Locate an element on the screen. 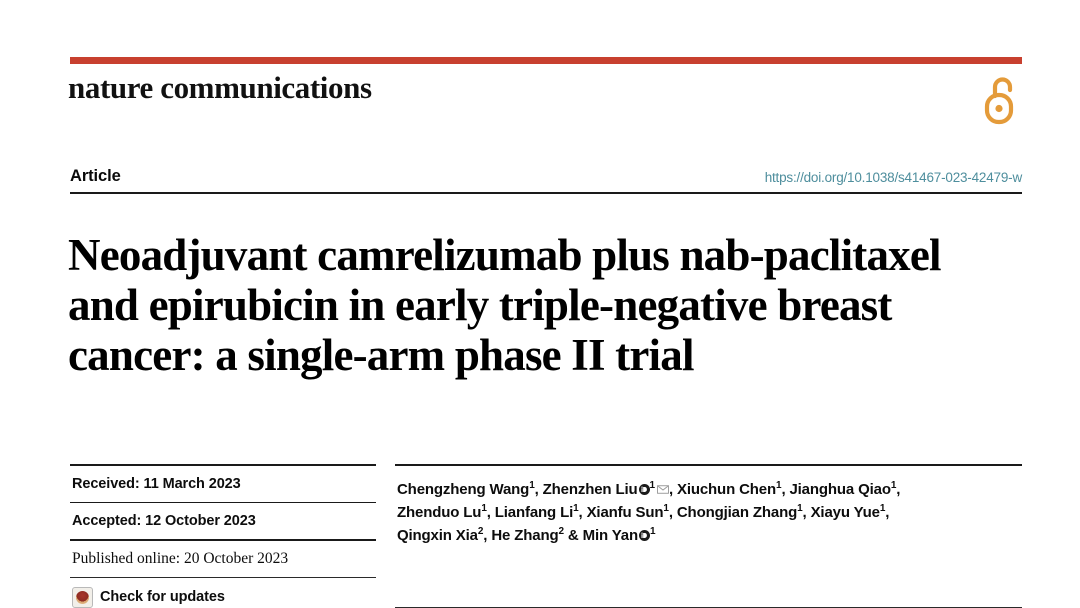 The width and height of the screenshot is (1080, 608). brand-rule is located at coordinates (546, 60).